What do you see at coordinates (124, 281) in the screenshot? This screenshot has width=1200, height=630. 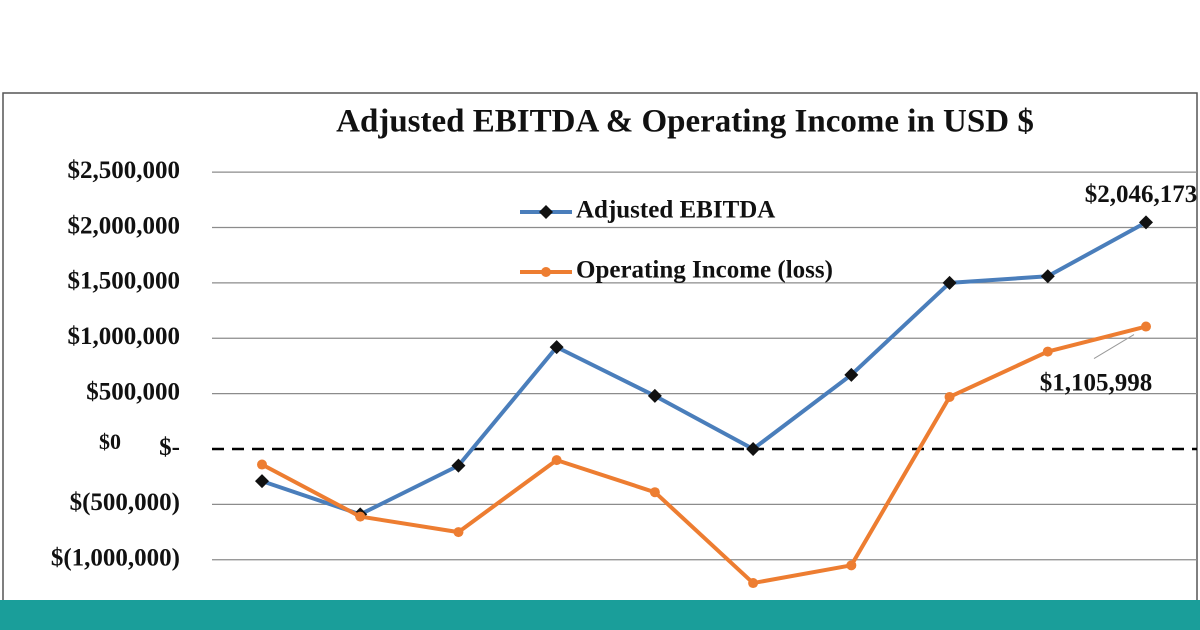 I see `y-tick-label: $1,500,000` at bounding box center [124, 281].